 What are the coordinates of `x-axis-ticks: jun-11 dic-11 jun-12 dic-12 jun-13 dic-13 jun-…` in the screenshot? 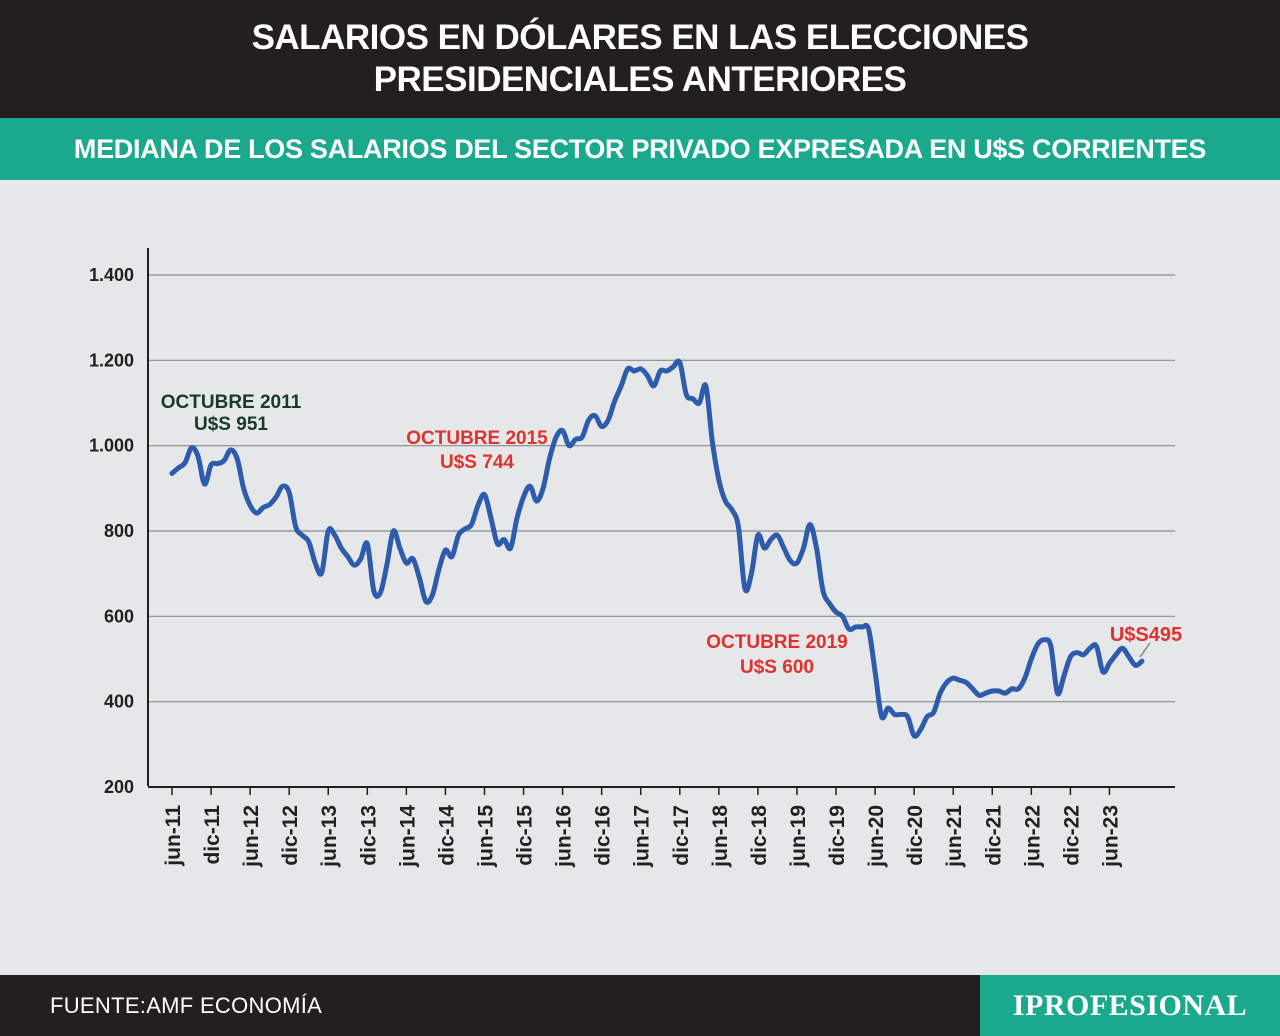 It's located at (642, 827).